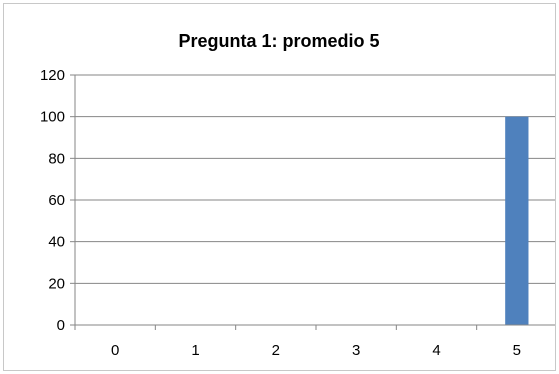  I want to click on y-tick-label: 100, so click(52, 117).